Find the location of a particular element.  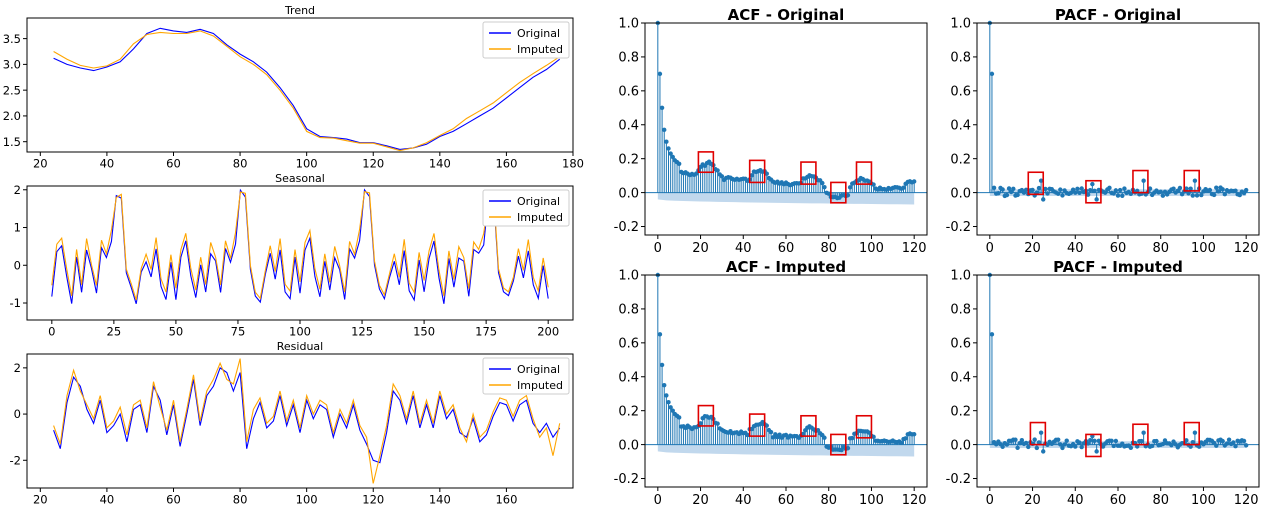

y-tick-label: 0.8 is located at coordinates (628, 310).